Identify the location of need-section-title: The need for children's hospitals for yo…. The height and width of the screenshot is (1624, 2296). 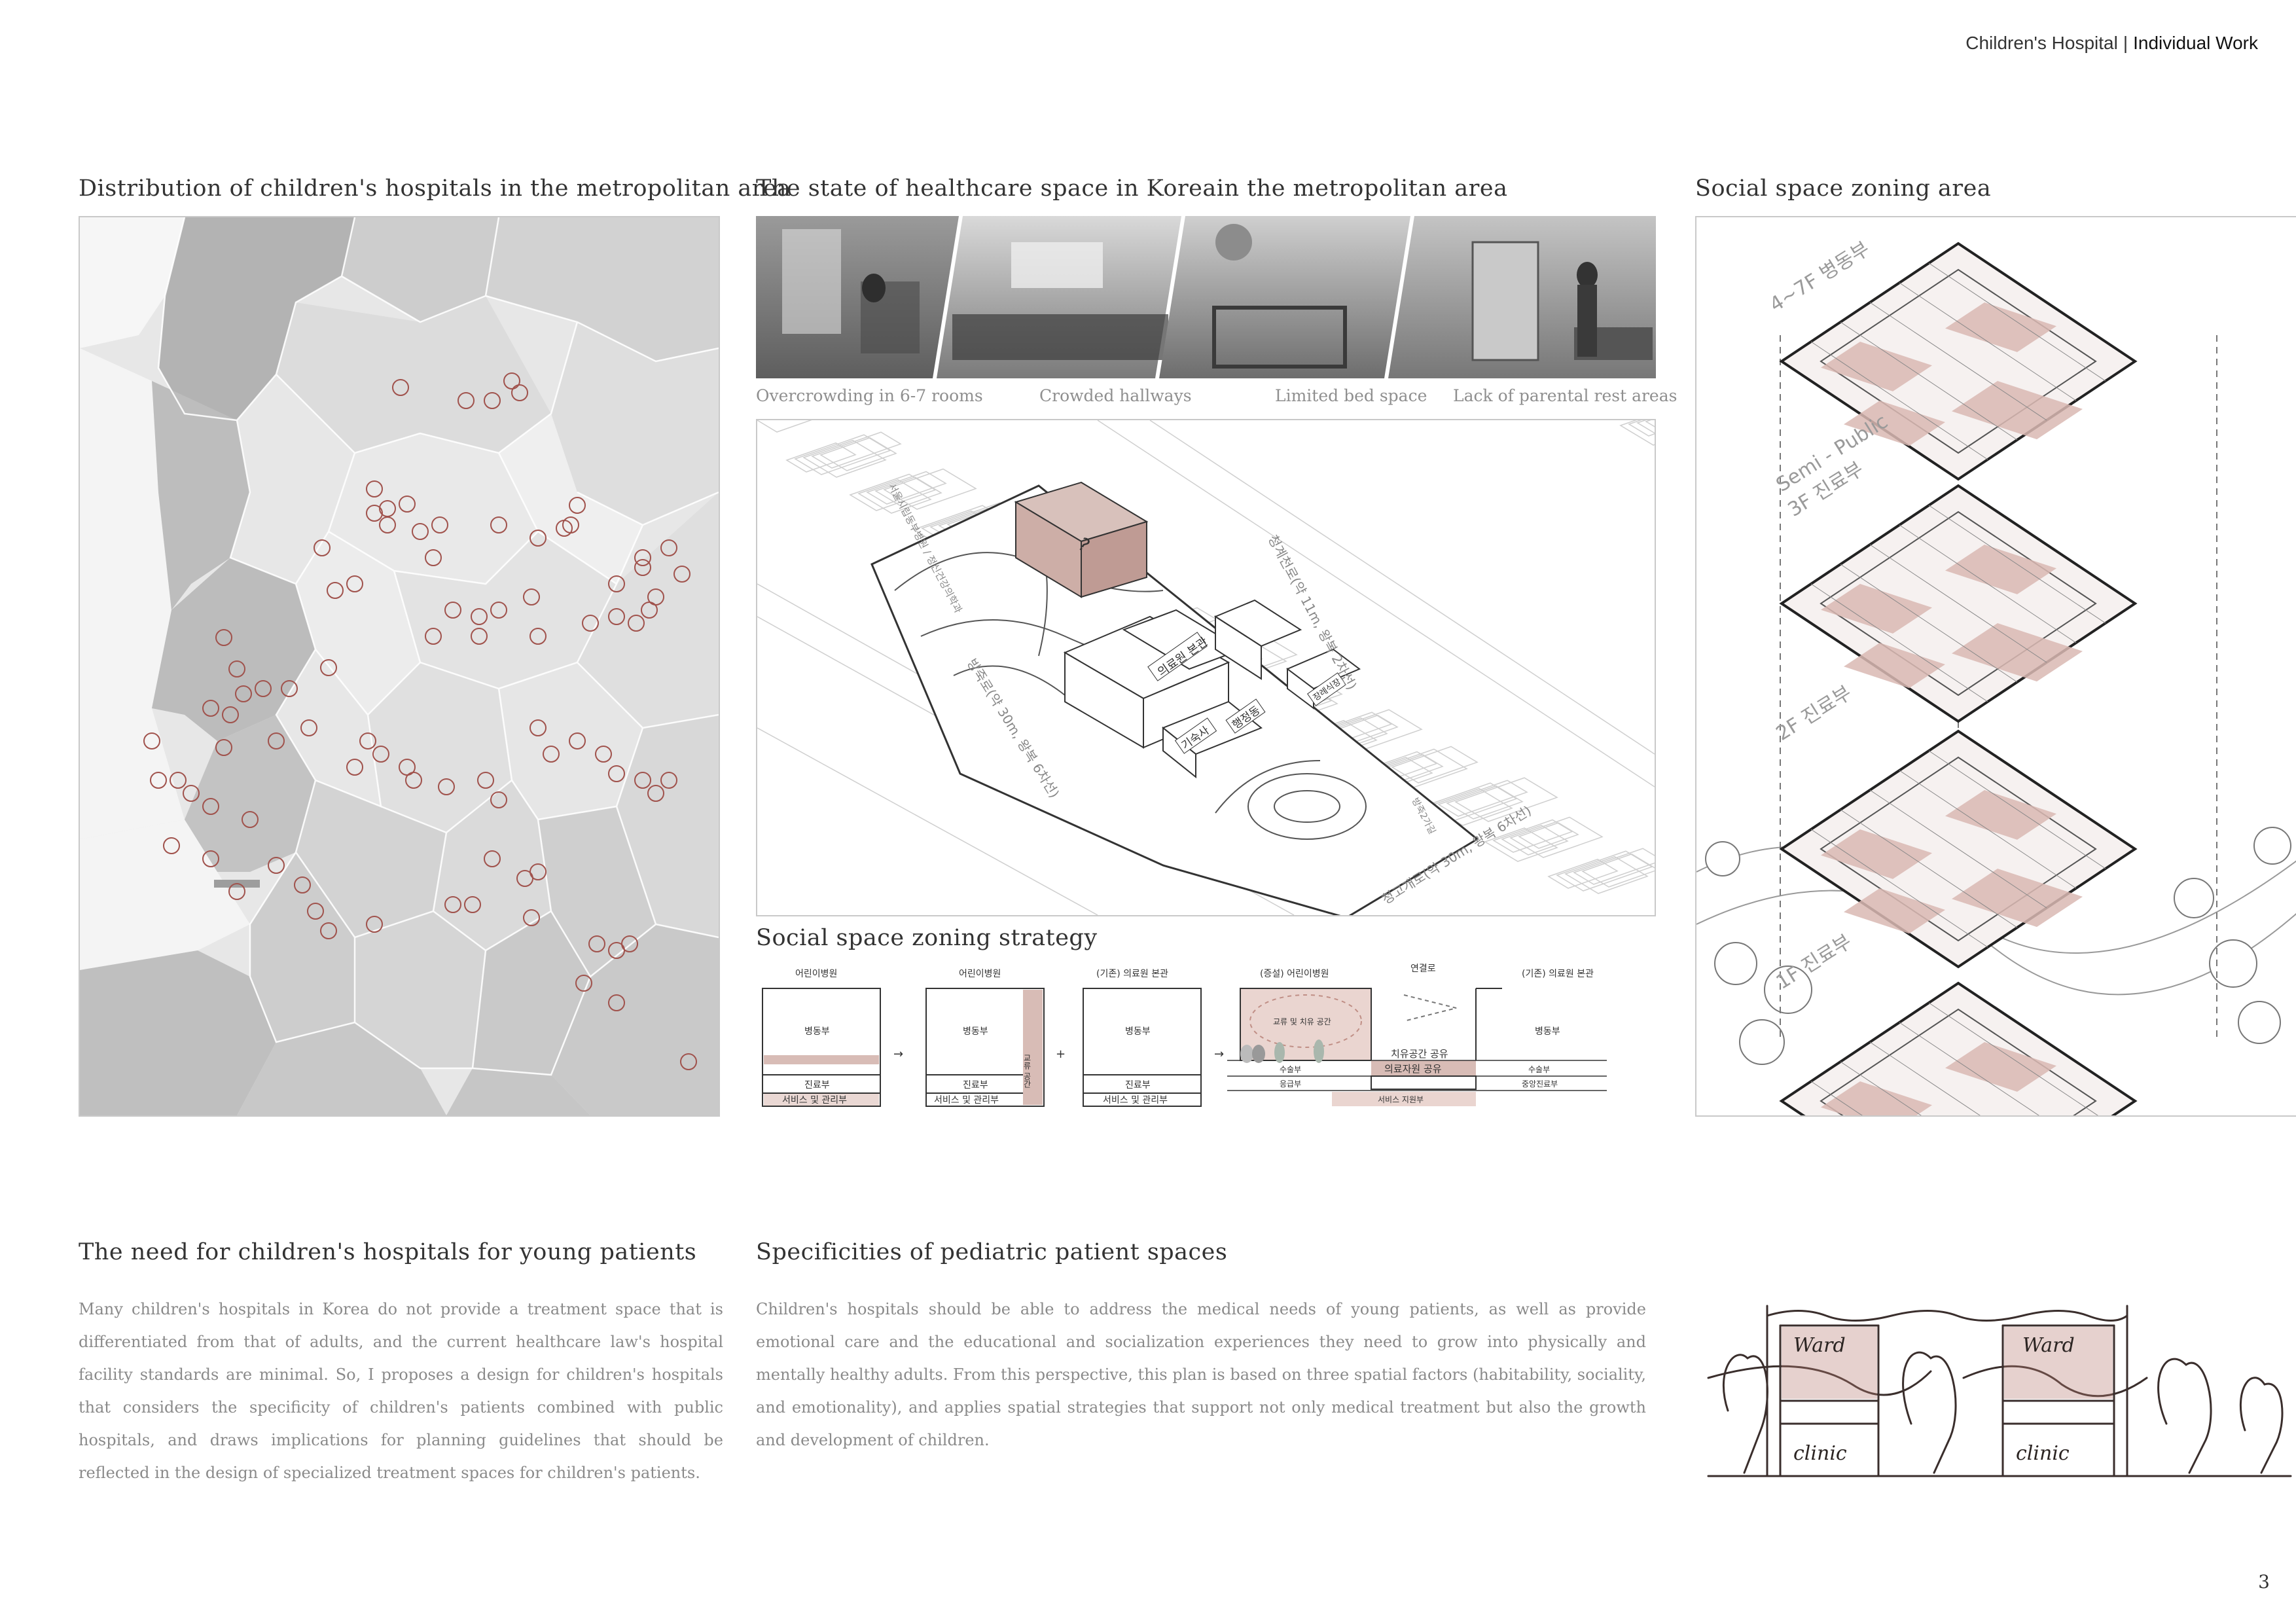
(388, 1252).